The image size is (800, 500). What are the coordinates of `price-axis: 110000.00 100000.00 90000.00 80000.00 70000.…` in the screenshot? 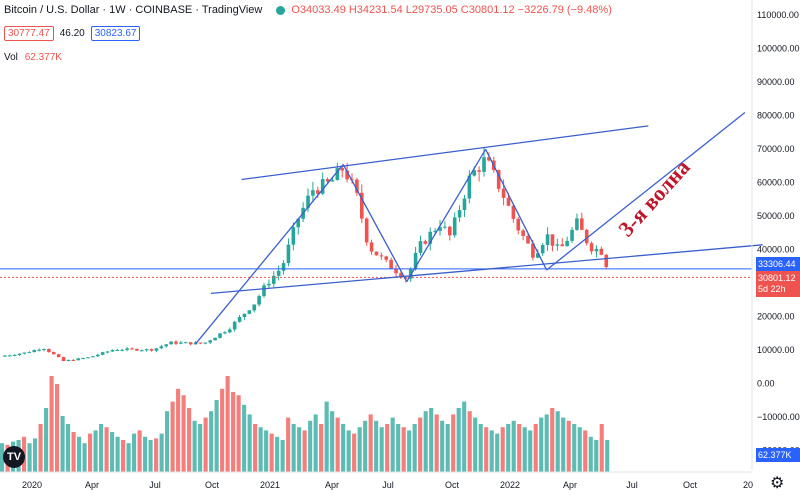 It's located at (775, 235).